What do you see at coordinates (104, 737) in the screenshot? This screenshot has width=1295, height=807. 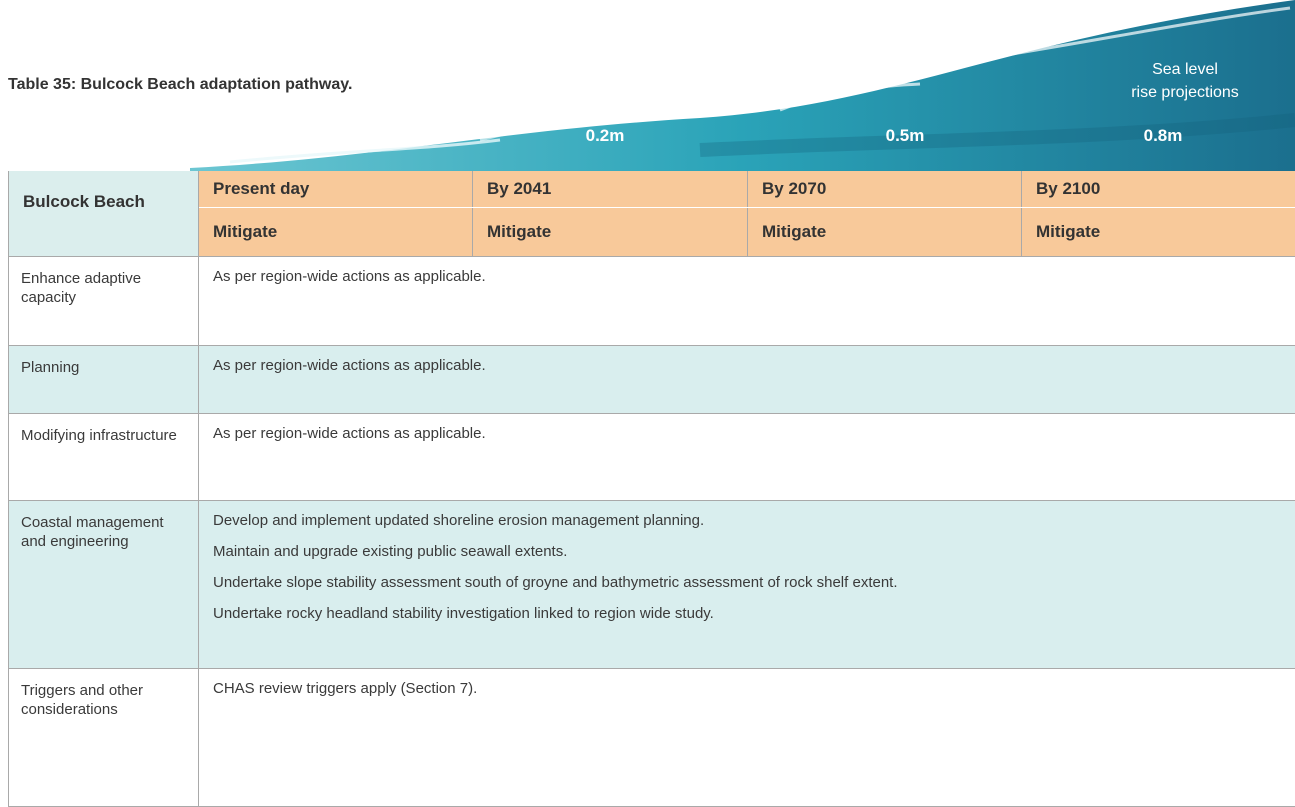 I see `row-label: Triggers and other considerations` at bounding box center [104, 737].